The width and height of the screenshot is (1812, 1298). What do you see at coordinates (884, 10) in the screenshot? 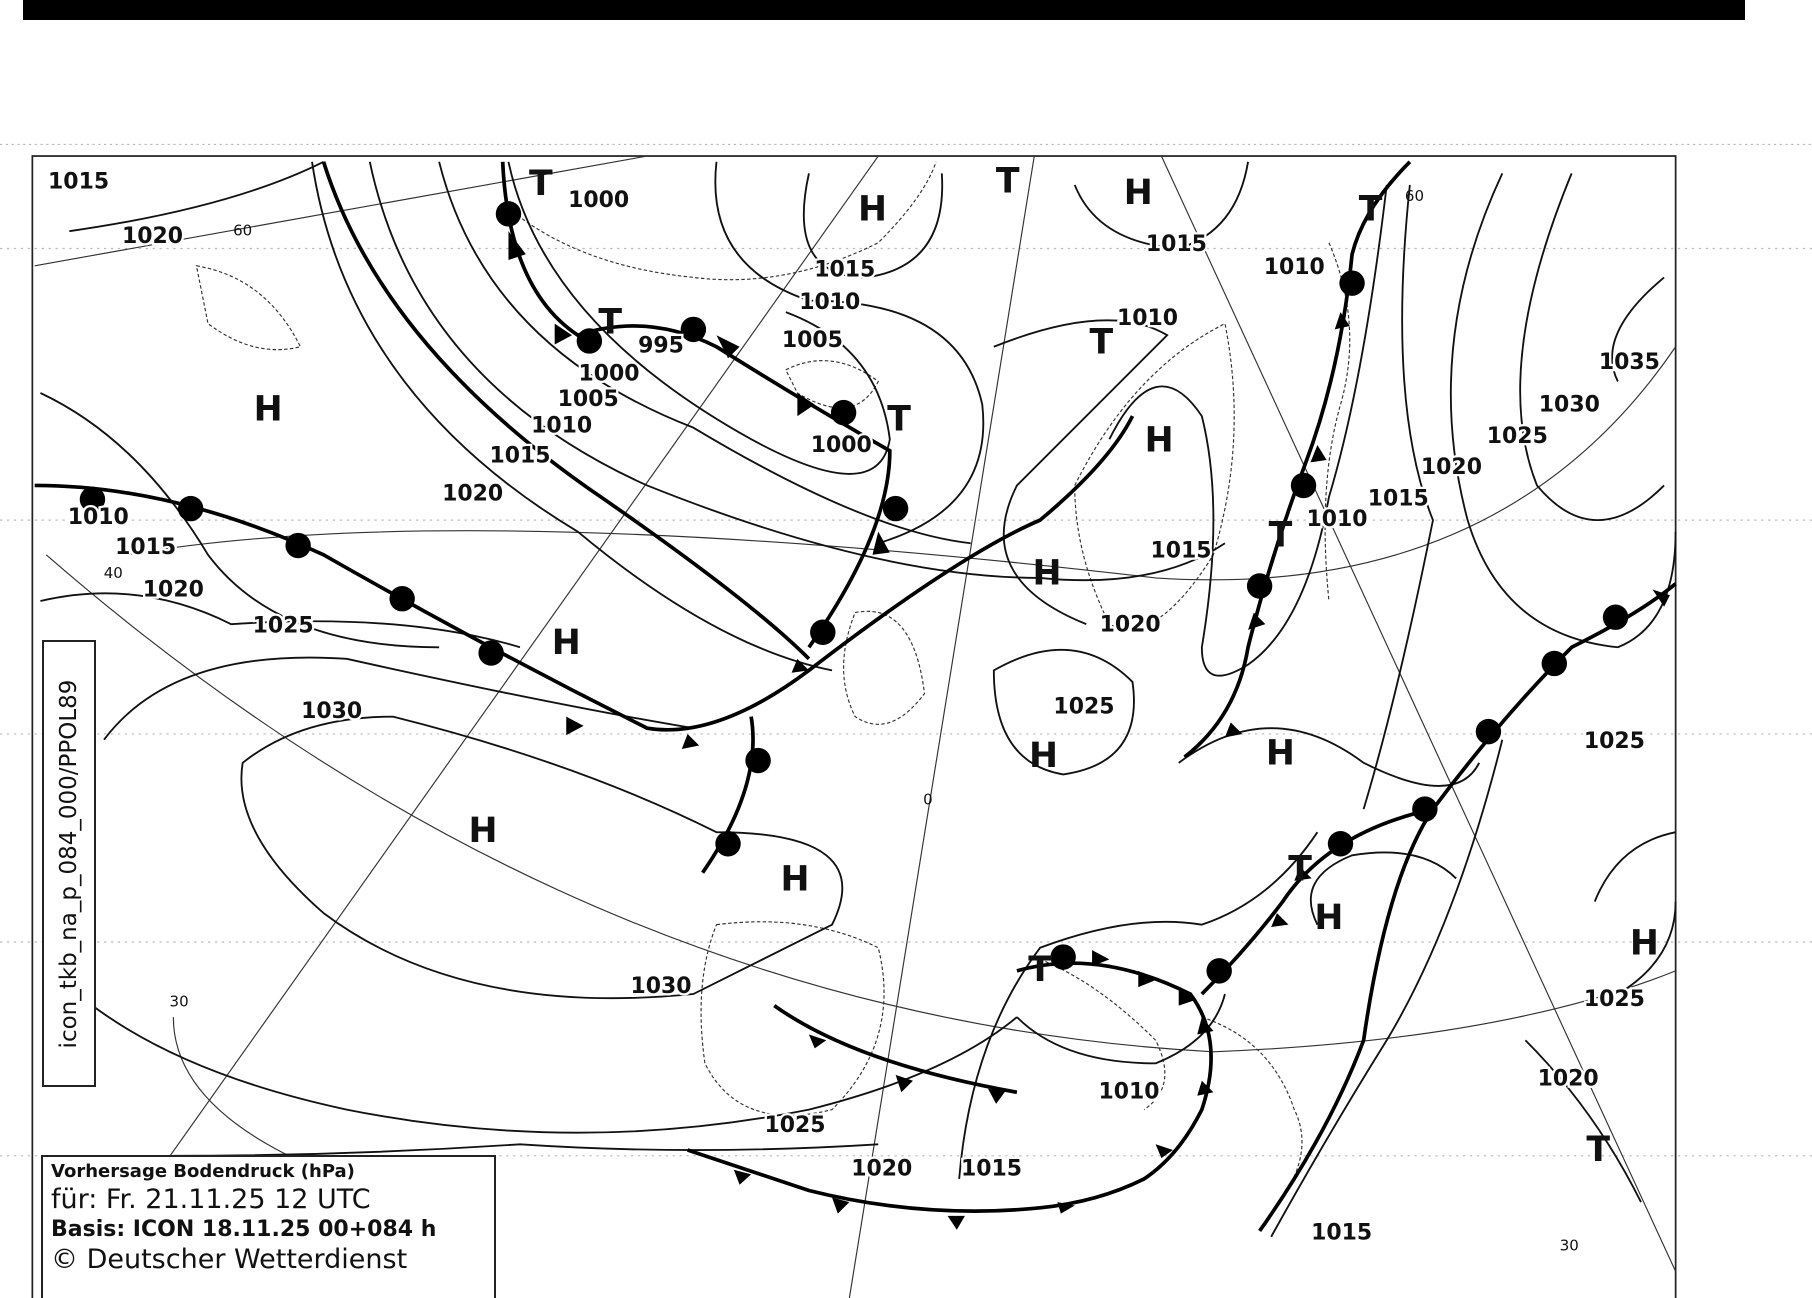
I see `header-bar` at bounding box center [884, 10].